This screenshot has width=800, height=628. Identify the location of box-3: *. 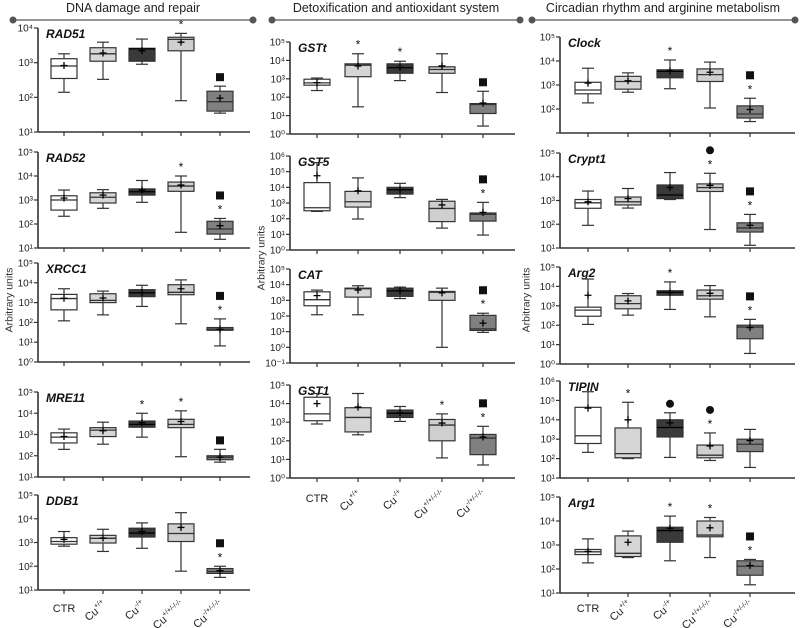
(710, 443).